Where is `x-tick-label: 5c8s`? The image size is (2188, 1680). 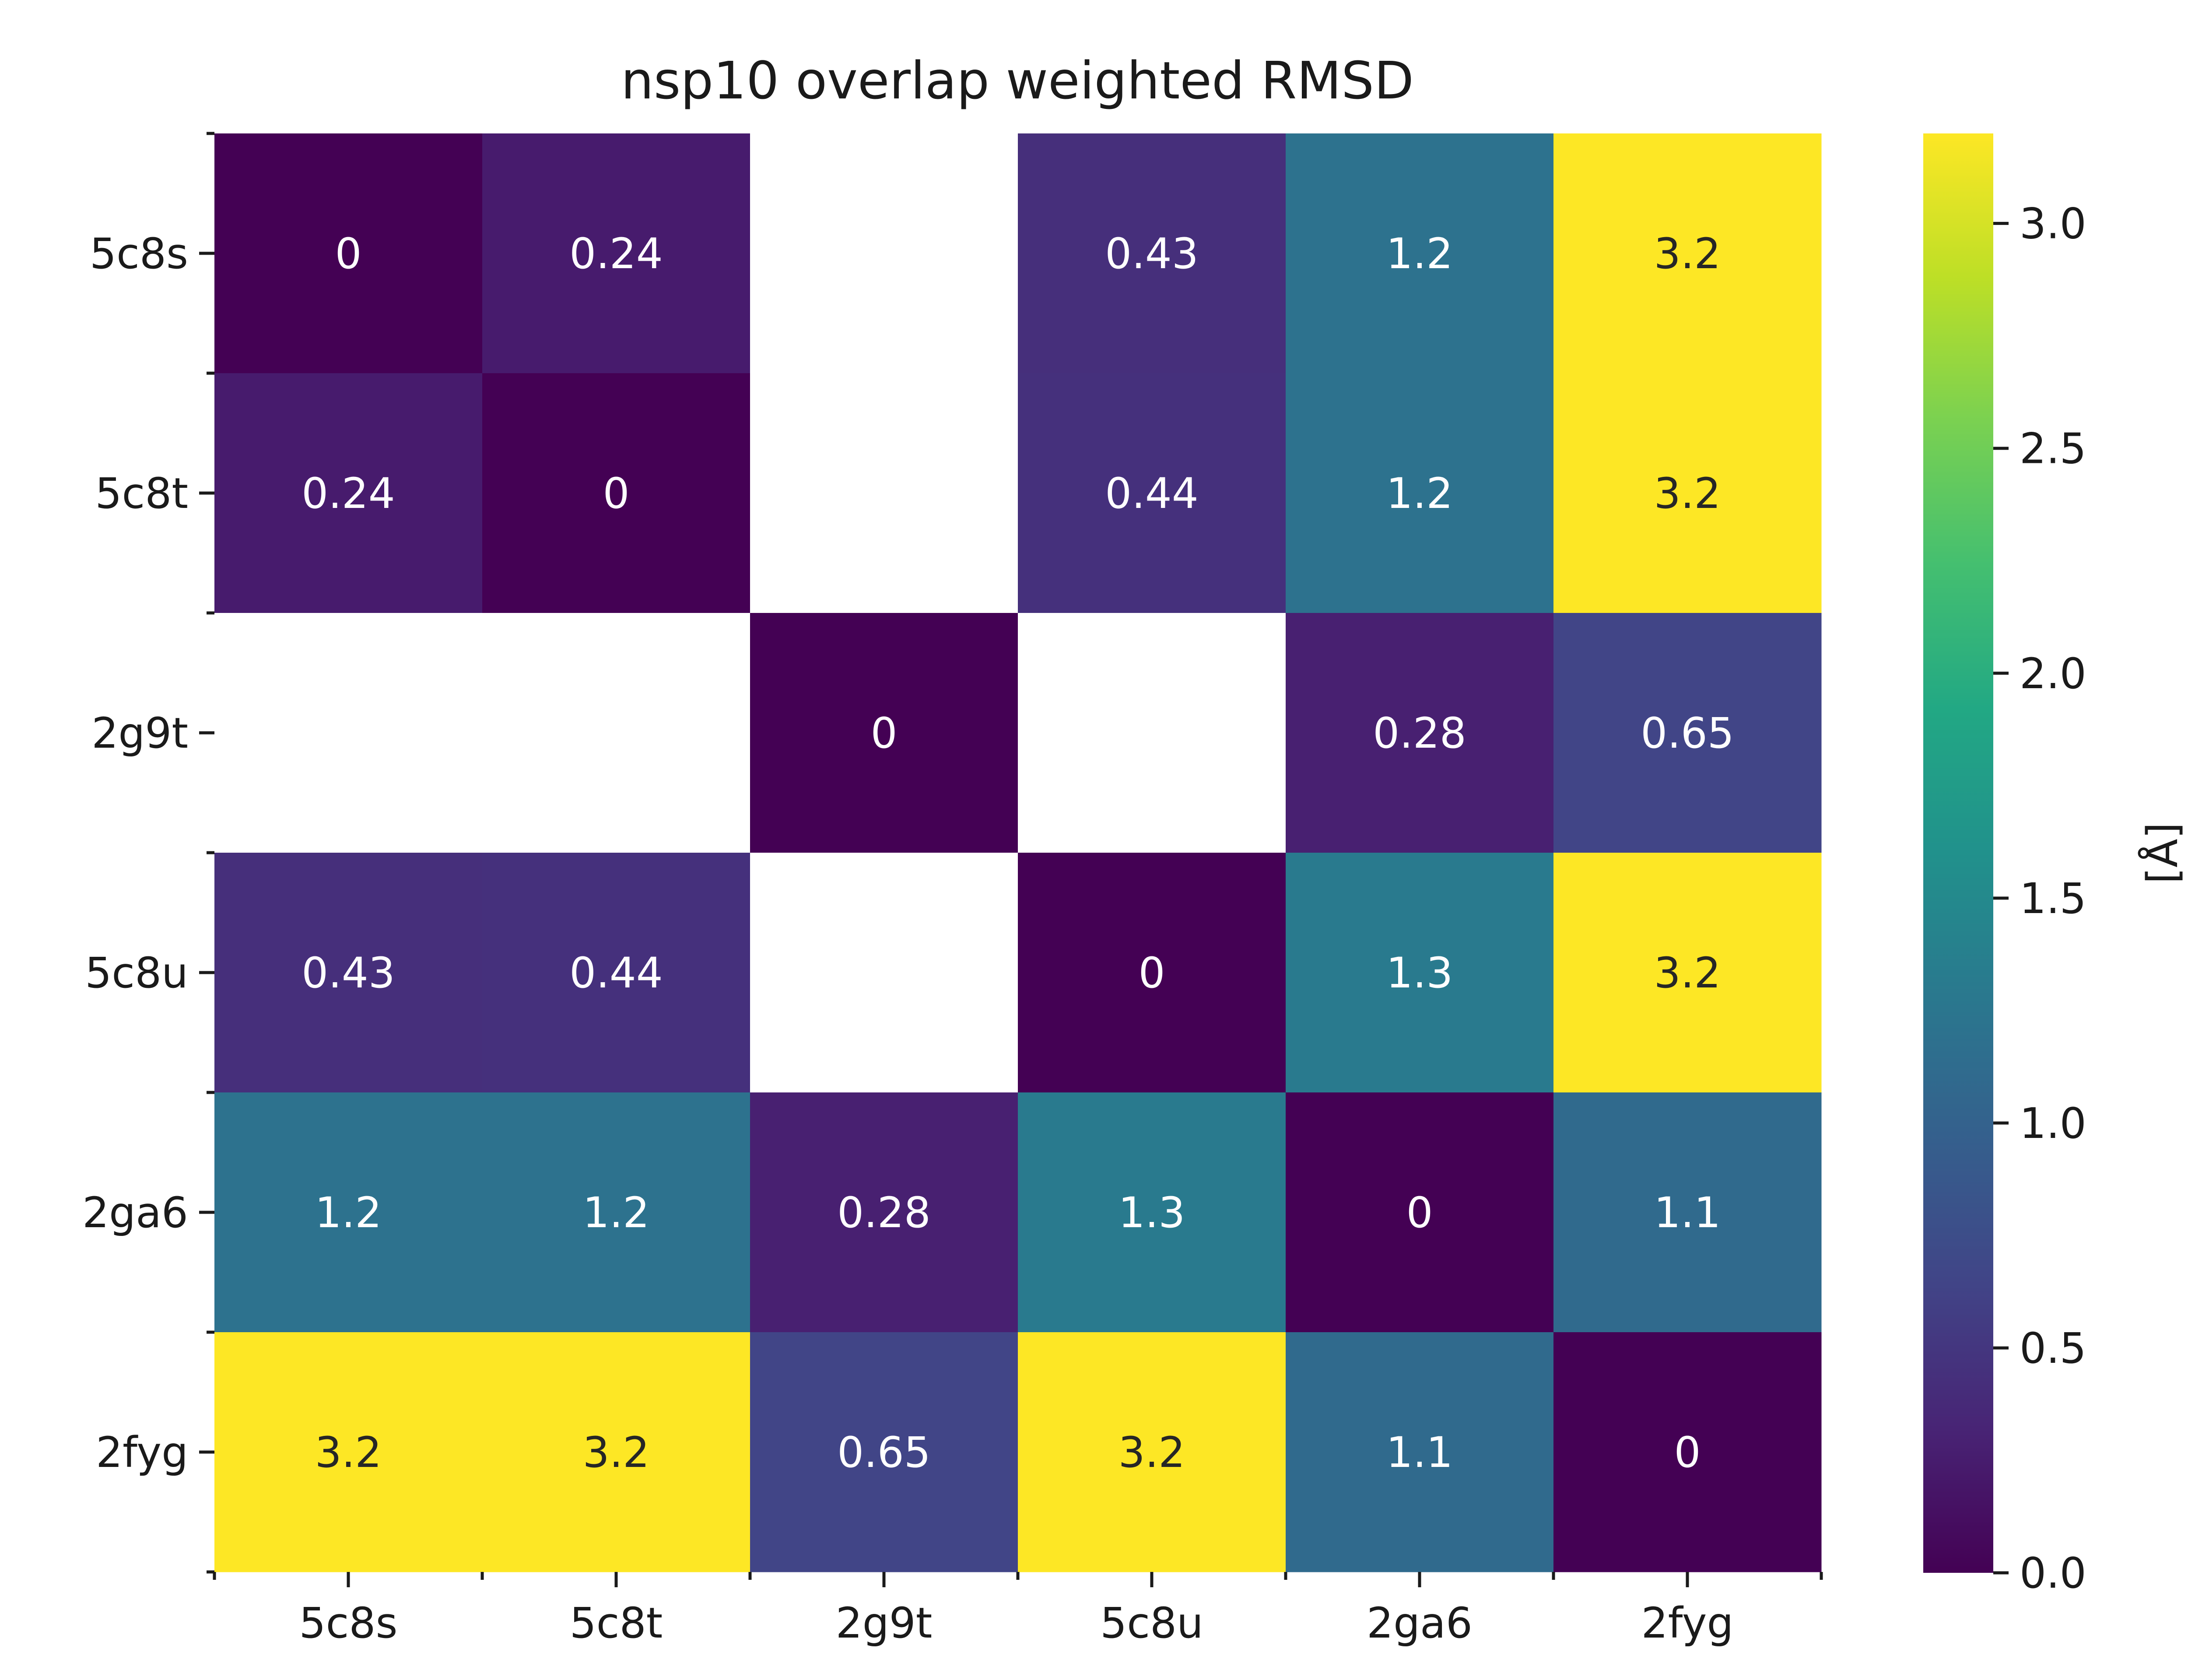 x-tick-label: 5c8s is located at coordinates (348, 1623).